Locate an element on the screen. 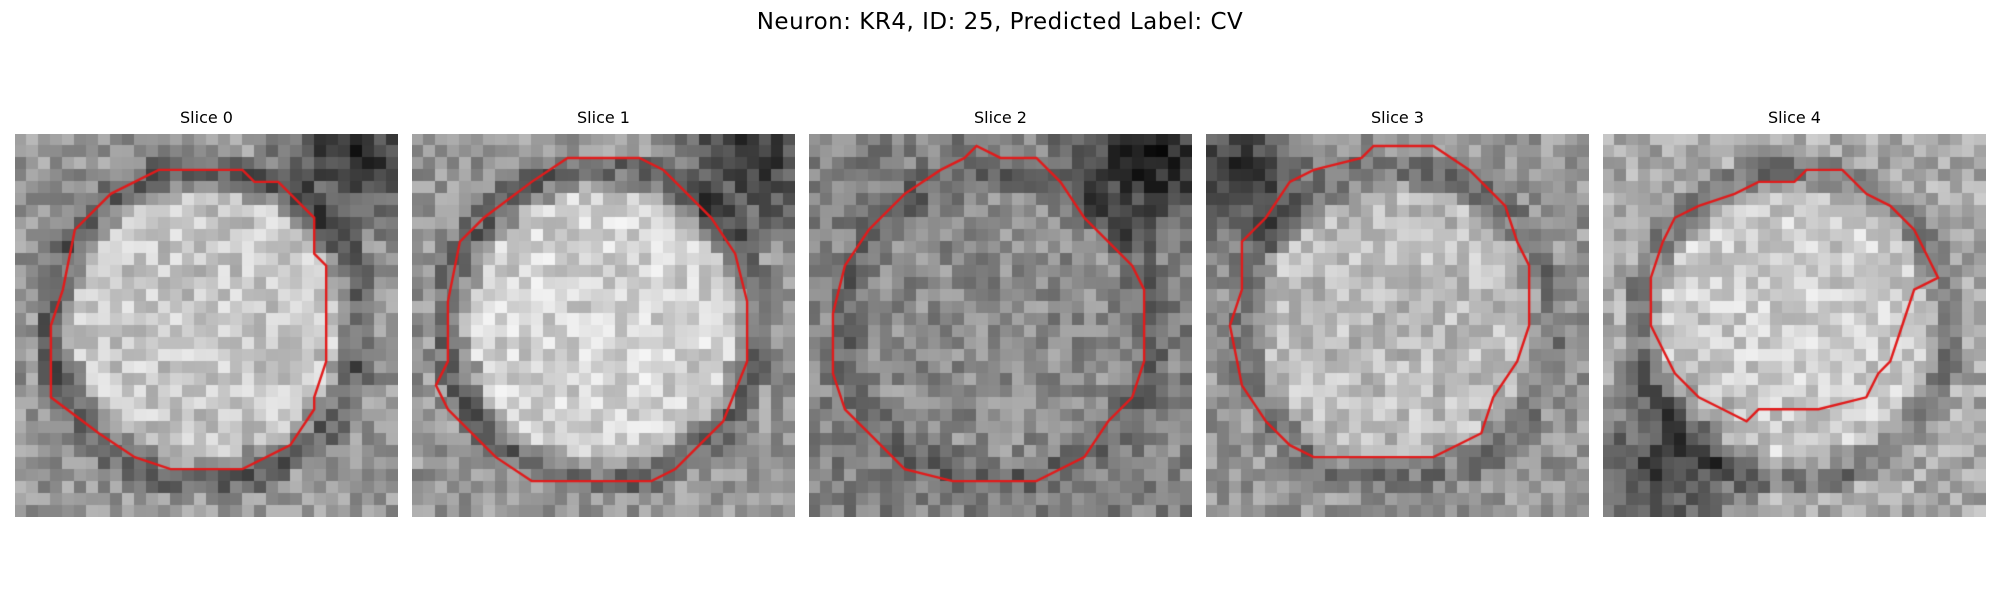 The height and width of the screenshot is (600, 2000). panel-title: Slice 3 is located at coordinates (1397, 117).